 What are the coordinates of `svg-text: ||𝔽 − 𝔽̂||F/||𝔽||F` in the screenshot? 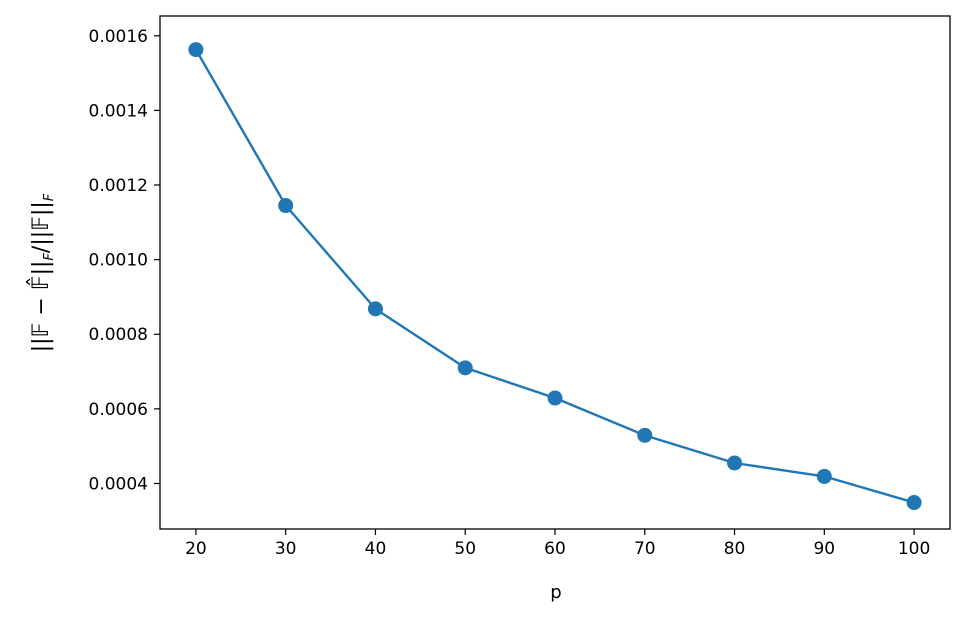 It's located at (42, 272).